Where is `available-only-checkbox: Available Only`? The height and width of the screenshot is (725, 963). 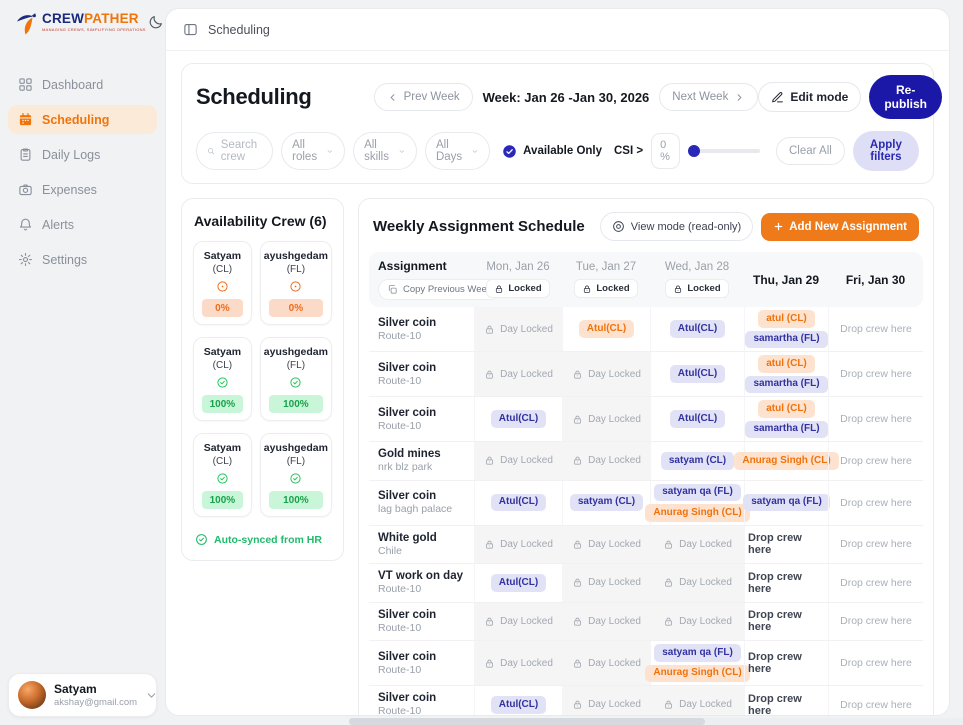
available-only-checkbox: Available Only is located at coordinates (552, 151).